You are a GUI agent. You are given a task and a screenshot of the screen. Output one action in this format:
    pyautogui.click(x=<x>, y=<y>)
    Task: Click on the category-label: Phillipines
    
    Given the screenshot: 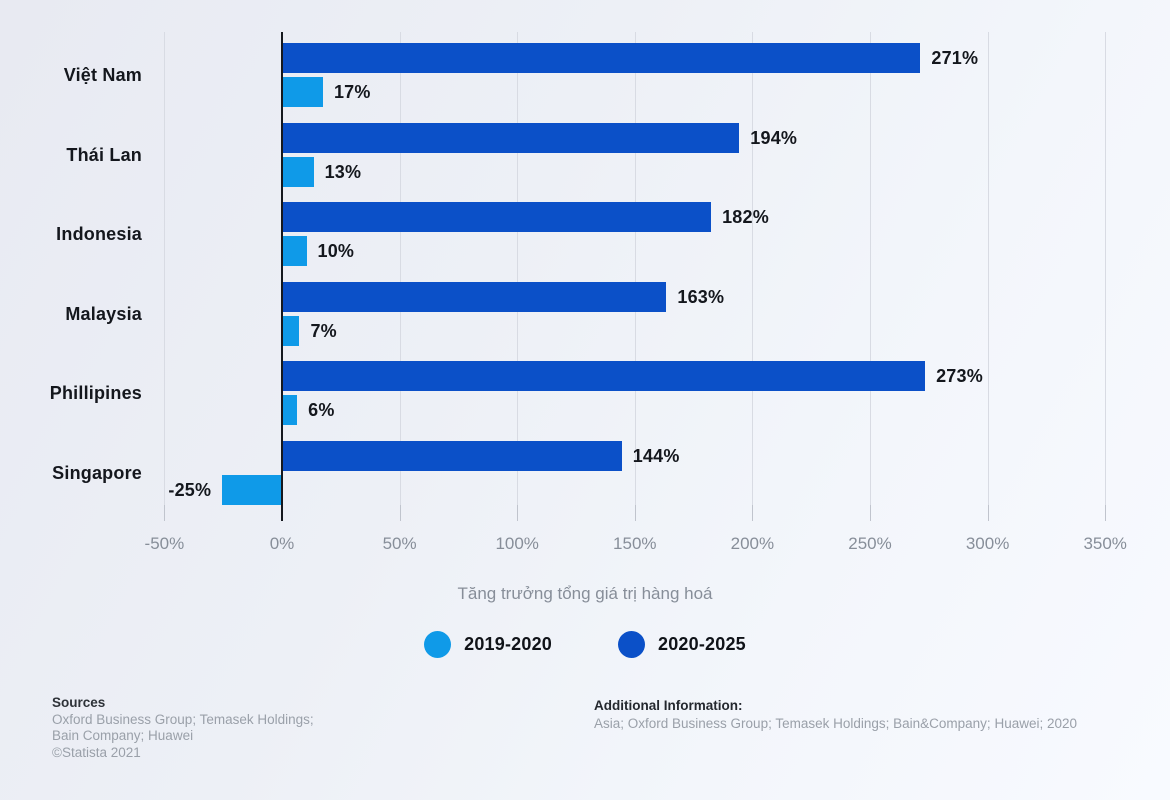 What is the action you would take?
    pyautogui.click(x=95, y=393)
    